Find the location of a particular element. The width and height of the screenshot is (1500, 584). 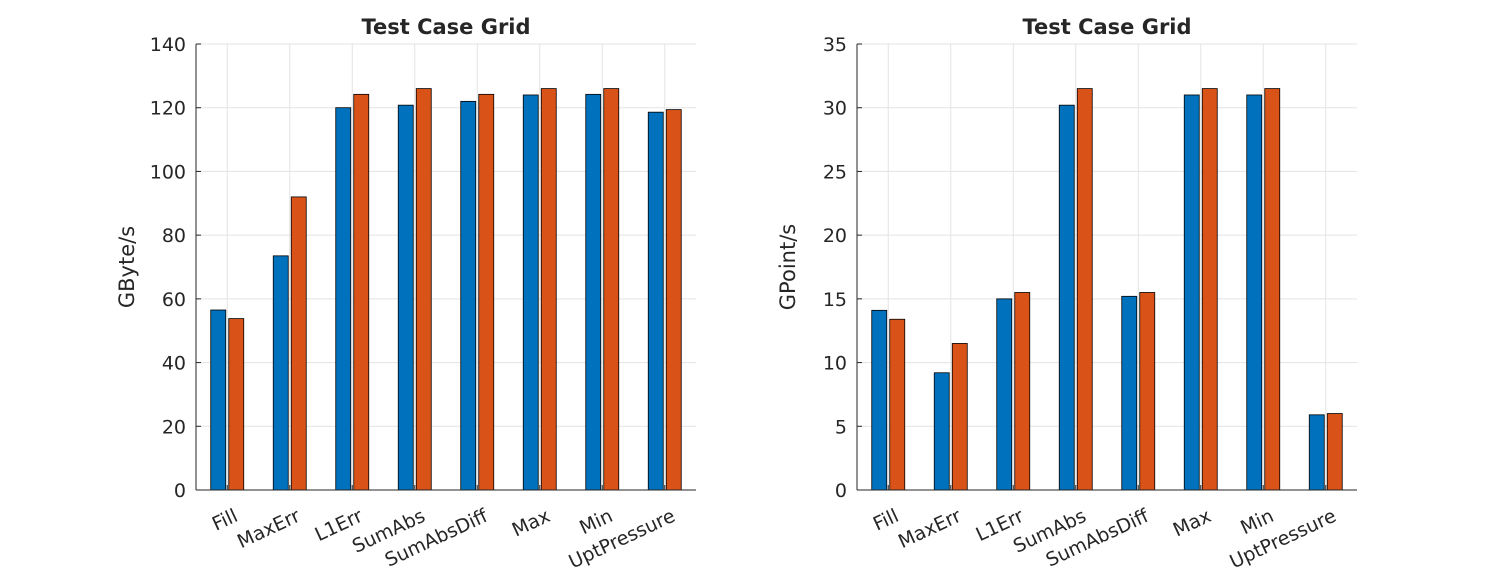

y-tick-label: 25 is located at coordinates (835, 172).